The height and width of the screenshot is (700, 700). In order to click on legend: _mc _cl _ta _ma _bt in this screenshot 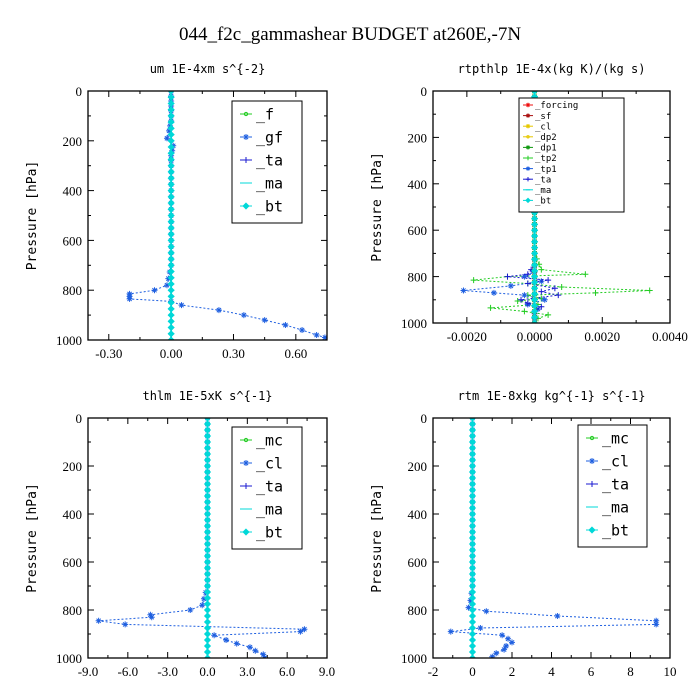, I will do `click(267, 488)`.